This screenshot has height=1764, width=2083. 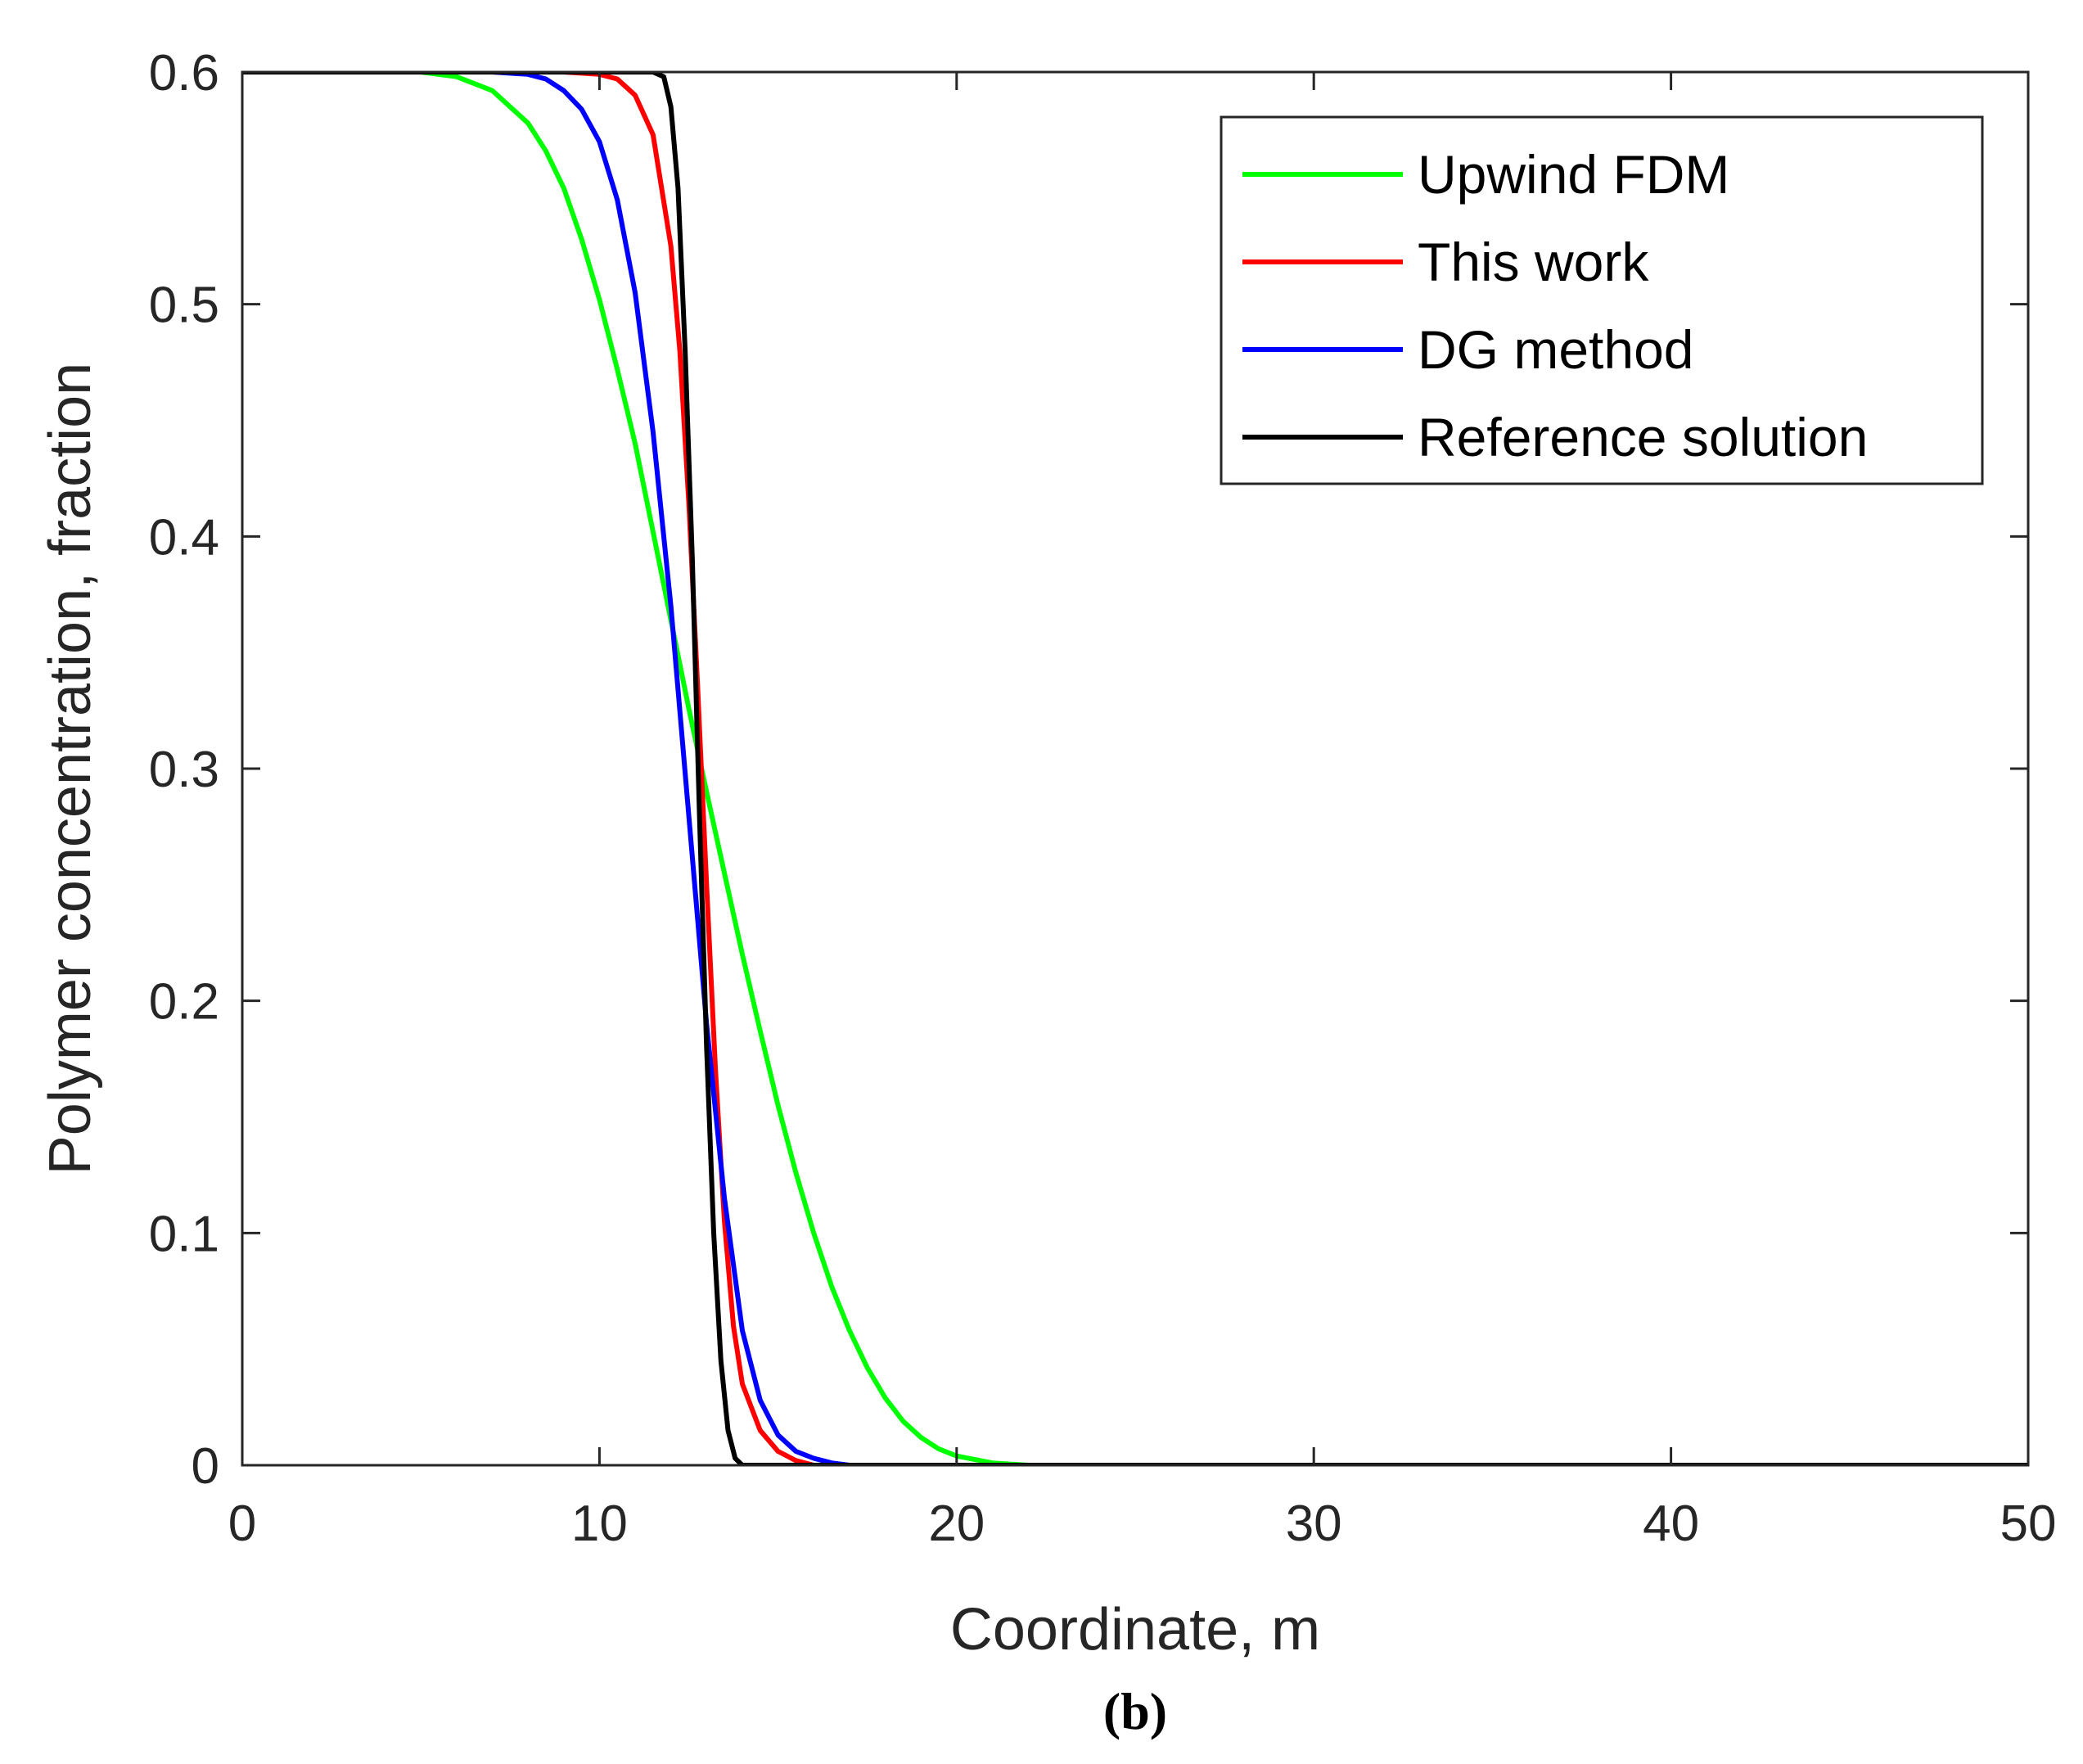 What do you see at coordinates (70, 769) in the screenshot?
I see `y-axis-label: Polymer concentration, fraction` at bounding box center [70, 769].